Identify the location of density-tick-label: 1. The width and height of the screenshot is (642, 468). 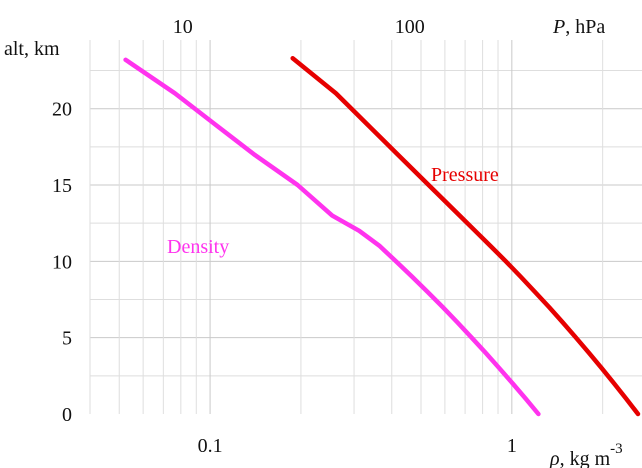
(512, 446).